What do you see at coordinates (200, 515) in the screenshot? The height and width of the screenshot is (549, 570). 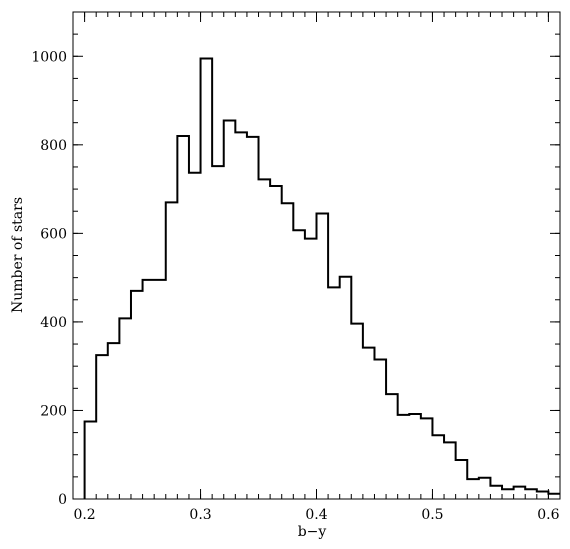 I see `x-tick-label: 0.3` at bounding box center [200, 515].